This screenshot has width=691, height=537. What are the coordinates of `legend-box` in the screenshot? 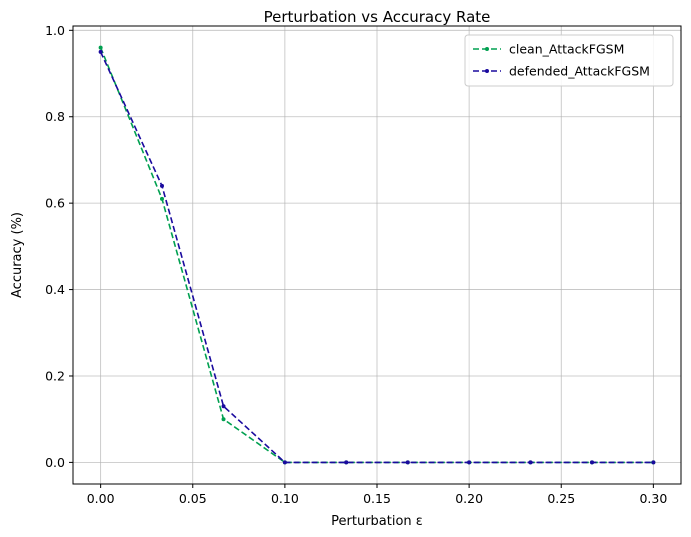 It's located at (569, 60).